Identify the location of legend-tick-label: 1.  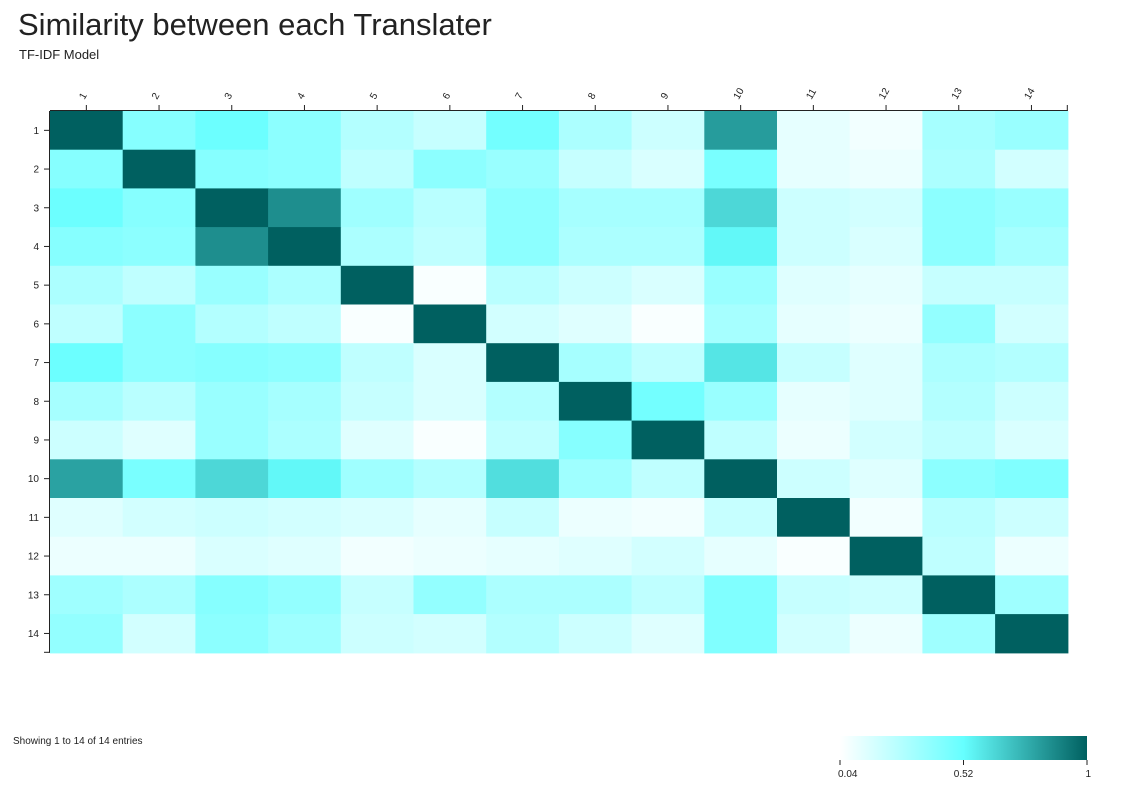
(1088, 774).